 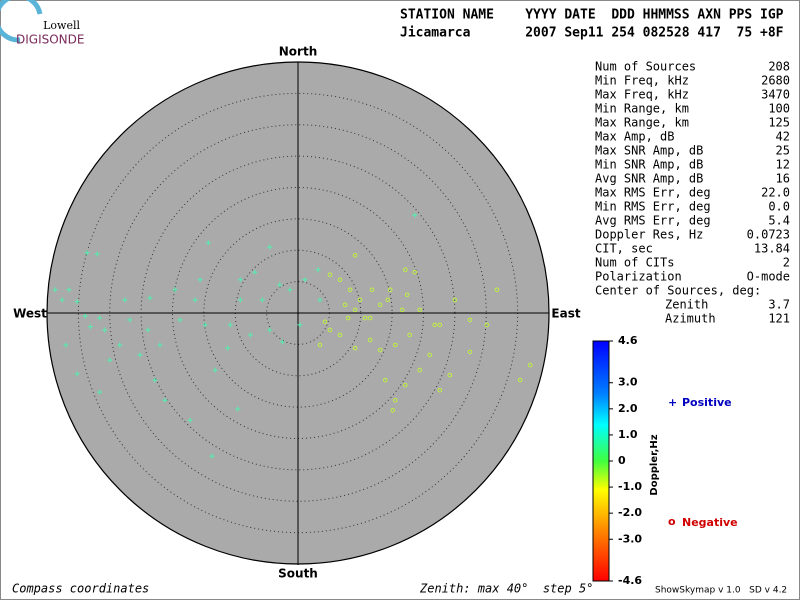 What do you see at coordinates (783, 179) in the screenshot?
I see `stat-value: 16` at bounding box center [783, 179].